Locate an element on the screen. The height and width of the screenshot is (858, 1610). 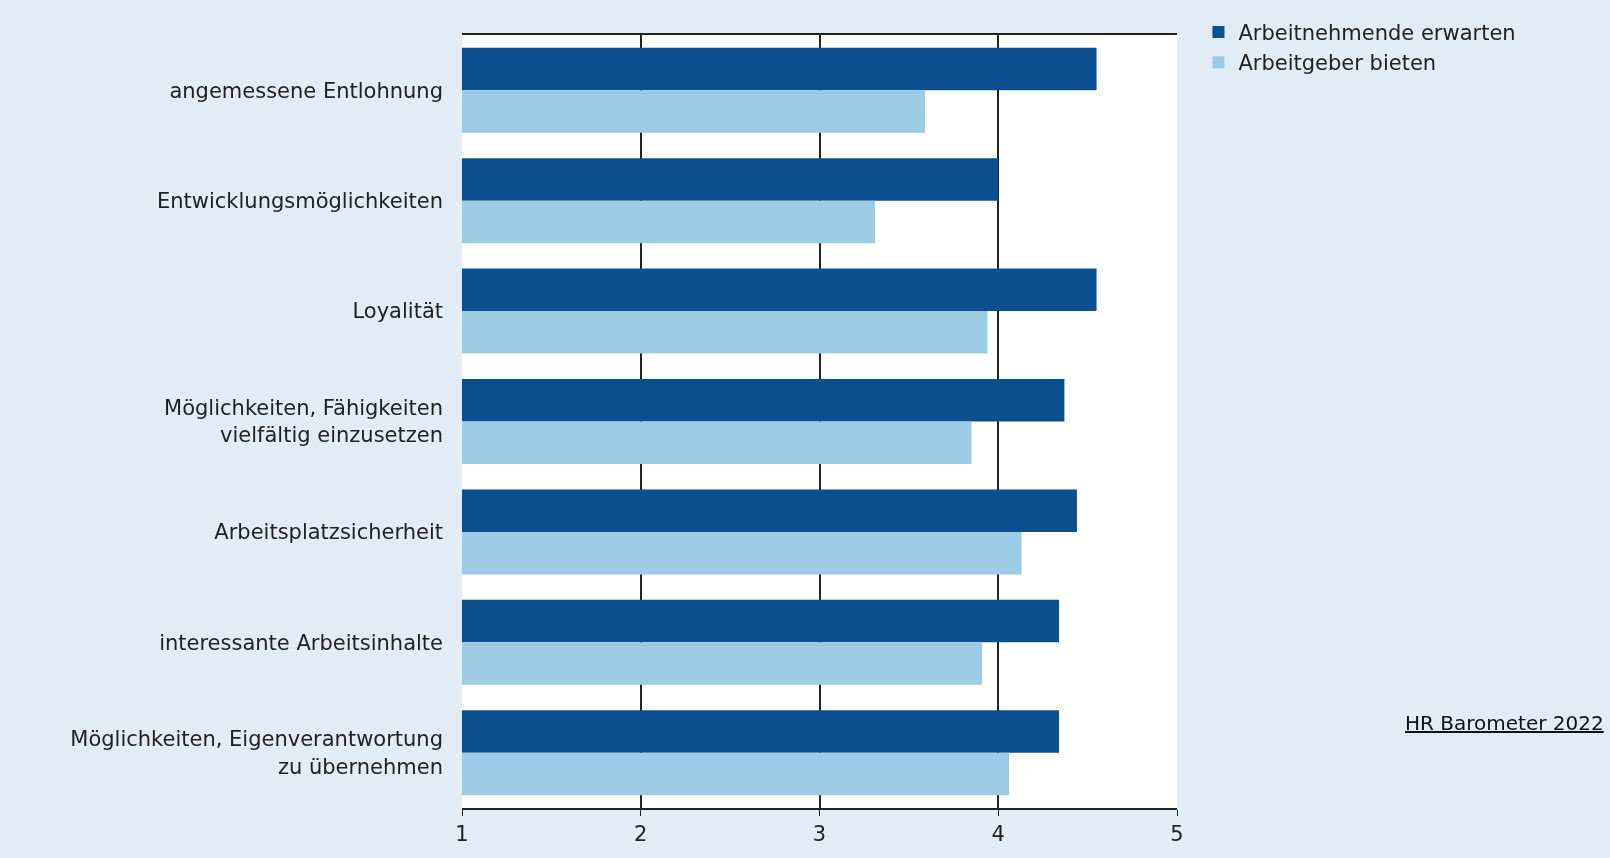
x-tick-label: 1 is located at coordinates (462, 833).